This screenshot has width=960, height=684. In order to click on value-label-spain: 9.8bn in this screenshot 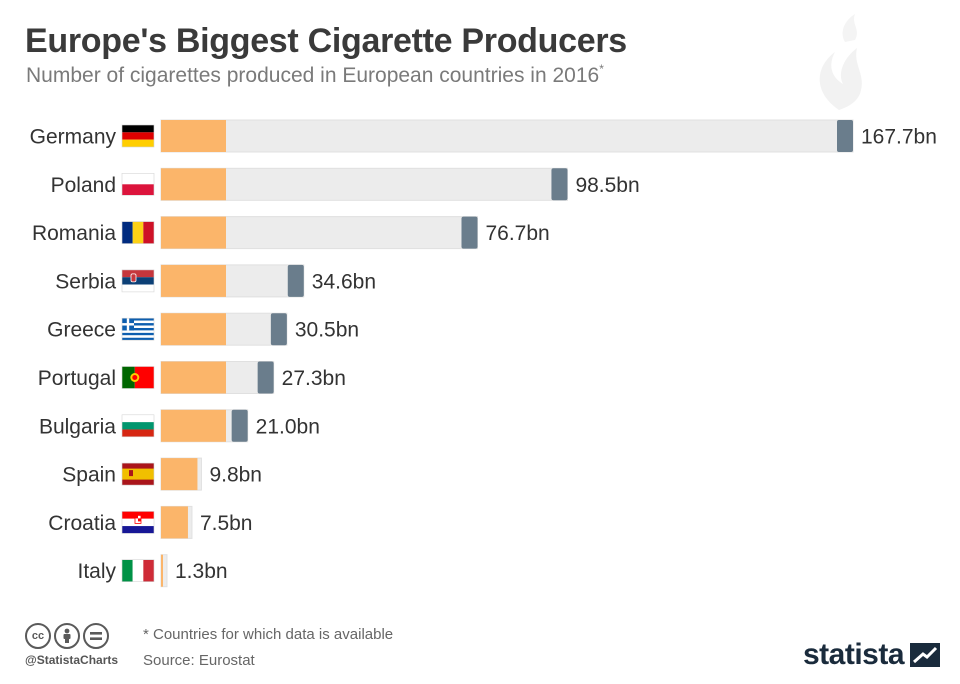, I will do `click(235, 475)`.